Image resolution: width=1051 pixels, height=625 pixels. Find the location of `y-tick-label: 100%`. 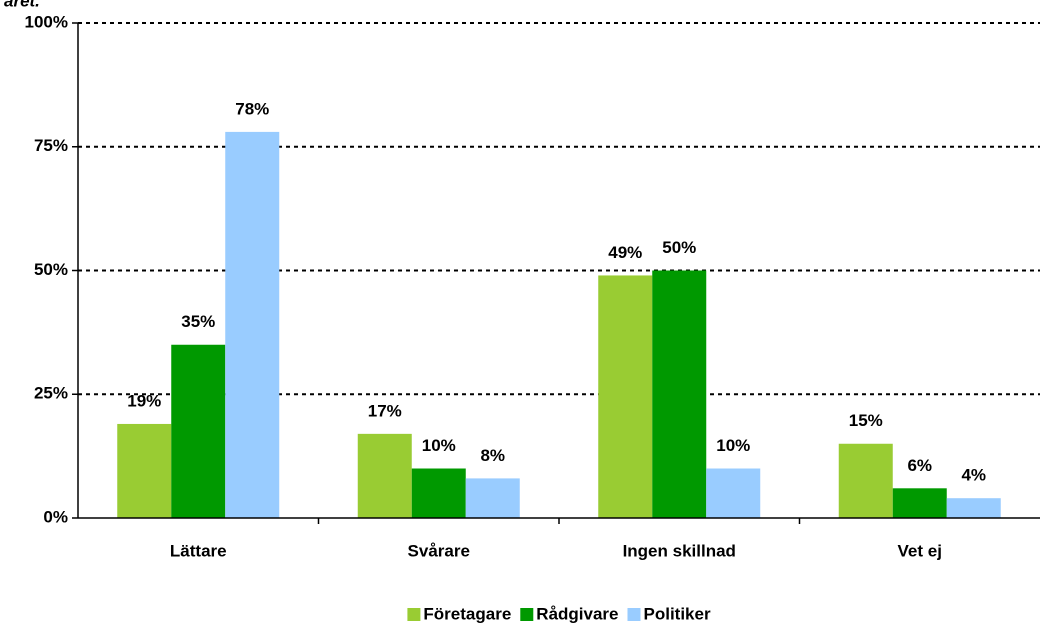

y-tick-label: 100% is located at coordinates (46, 21).